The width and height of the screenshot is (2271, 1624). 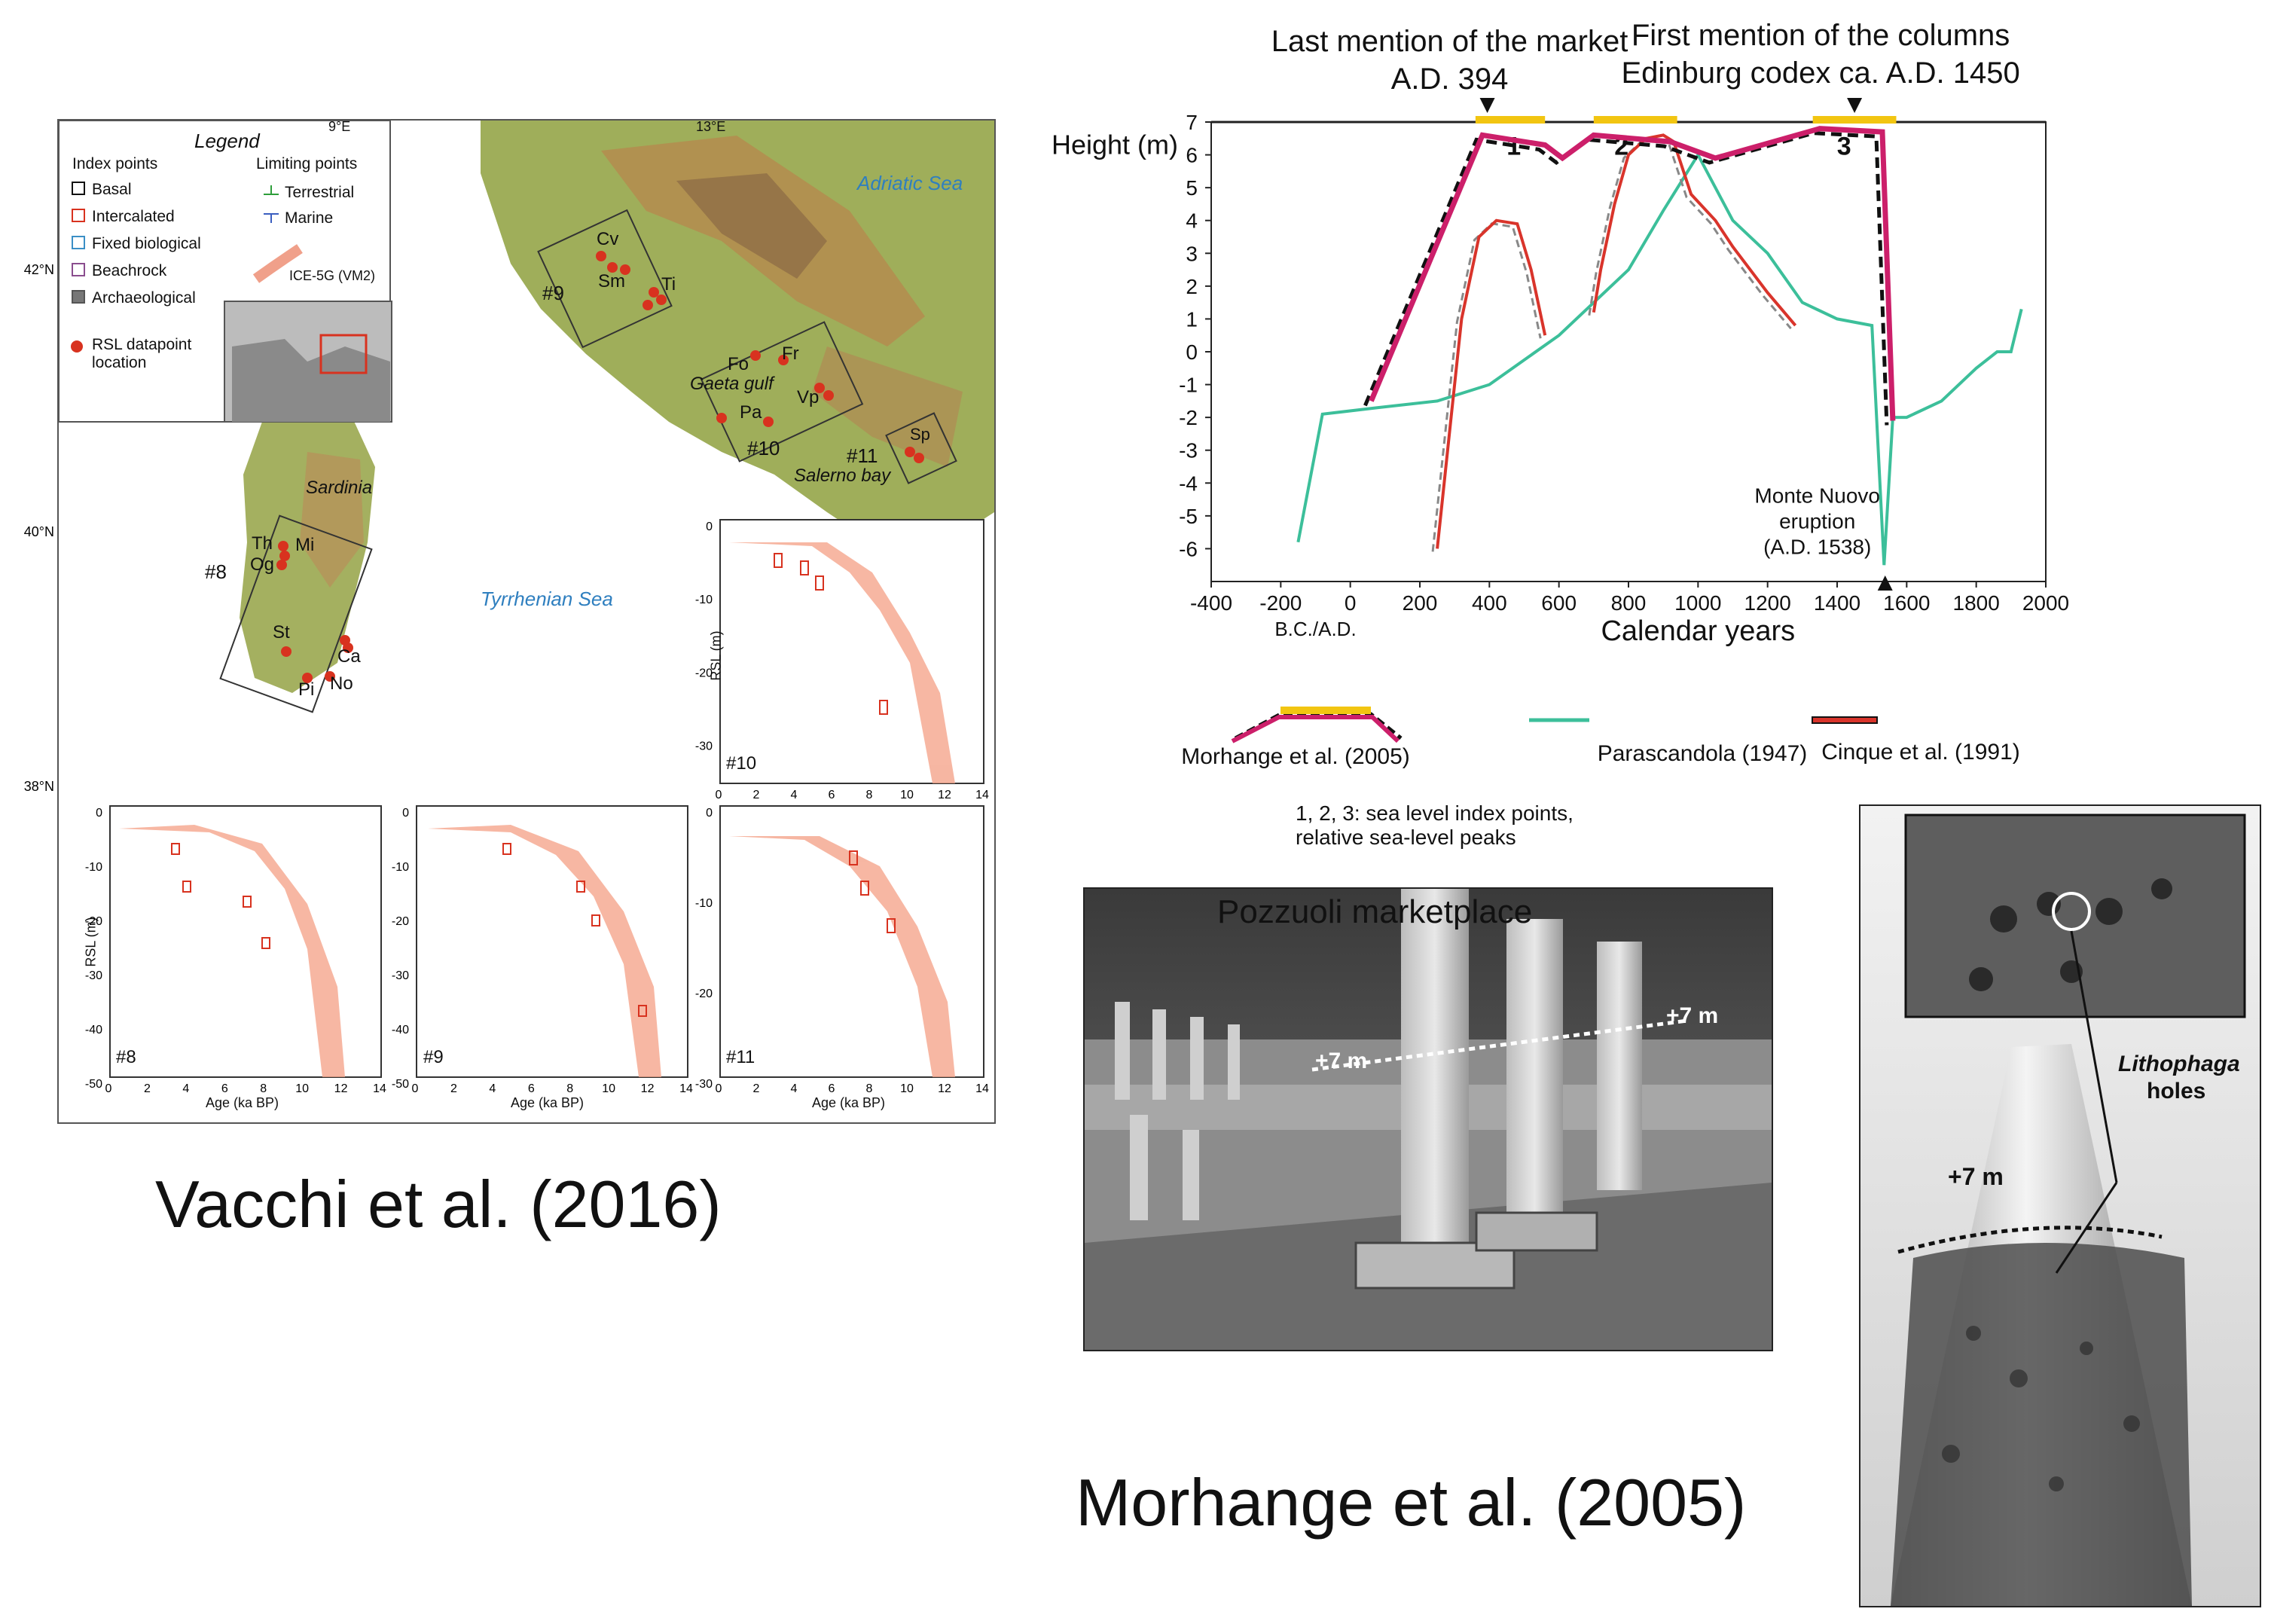 I want to click on subplot-10-name: #10, so click(x=741, y=764).